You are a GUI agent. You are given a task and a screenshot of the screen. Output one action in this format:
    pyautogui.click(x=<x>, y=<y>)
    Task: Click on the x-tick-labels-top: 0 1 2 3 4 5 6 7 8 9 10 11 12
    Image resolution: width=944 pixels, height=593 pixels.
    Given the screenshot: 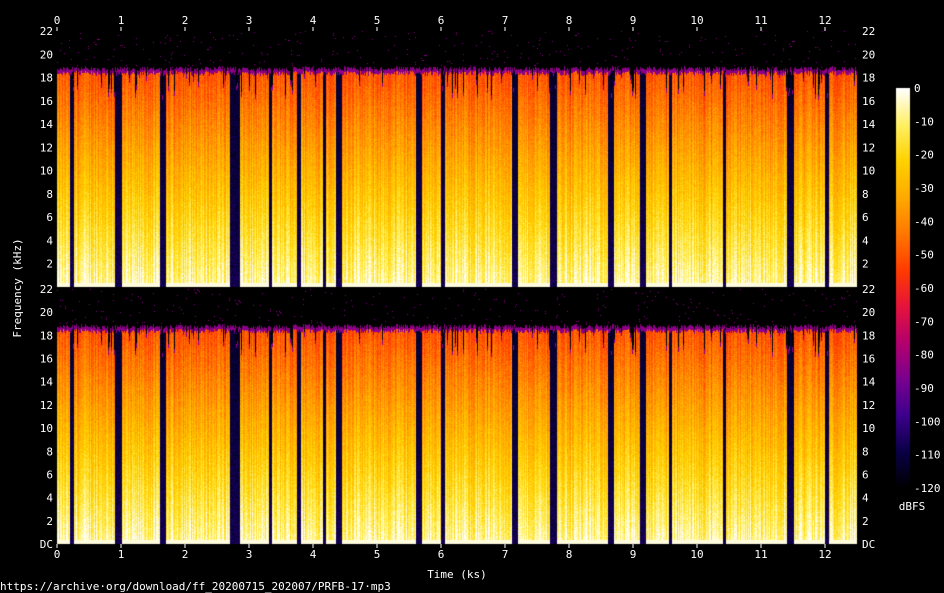 What is the action you would take?
    pyautogui.click(x=443, y=22)
    